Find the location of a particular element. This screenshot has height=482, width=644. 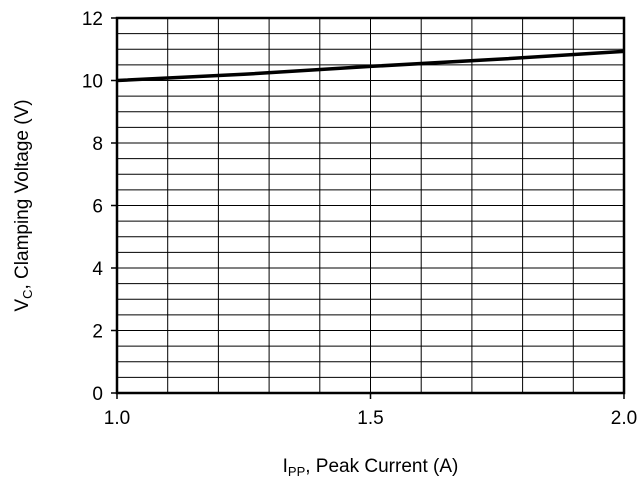

series-line is located at coordinates (370, 66).